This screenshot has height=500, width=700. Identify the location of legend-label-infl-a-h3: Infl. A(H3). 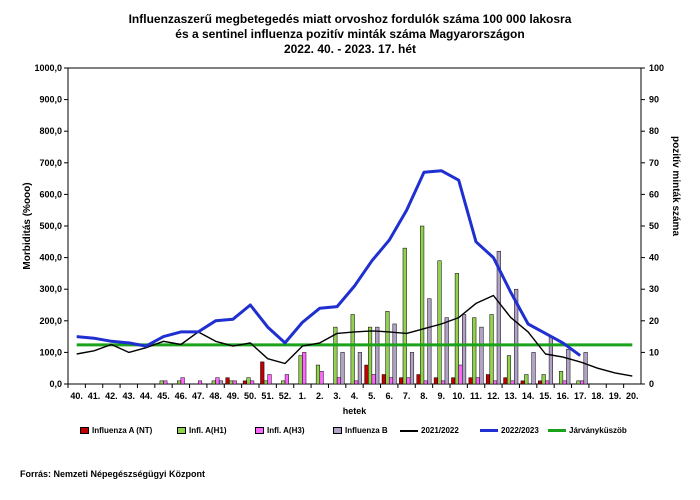
(286, 430).